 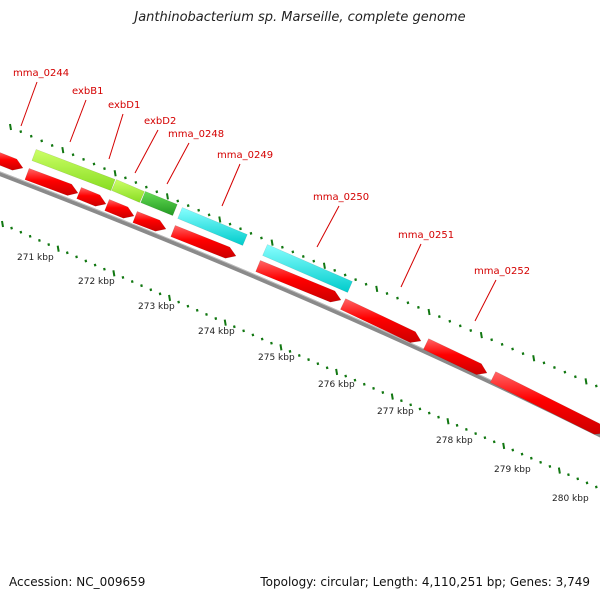 What do you see at coordinates (245, 155) in the screenshot?
I see `gene-label: mma_0249` at bounding box center [245, 155].